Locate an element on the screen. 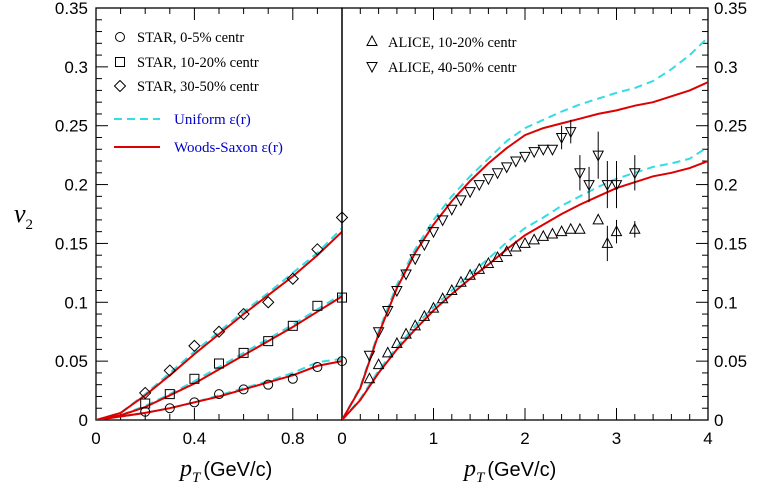 The image size is (762, 489). y-axis-label-main: v is located at coordinates (20, 213).